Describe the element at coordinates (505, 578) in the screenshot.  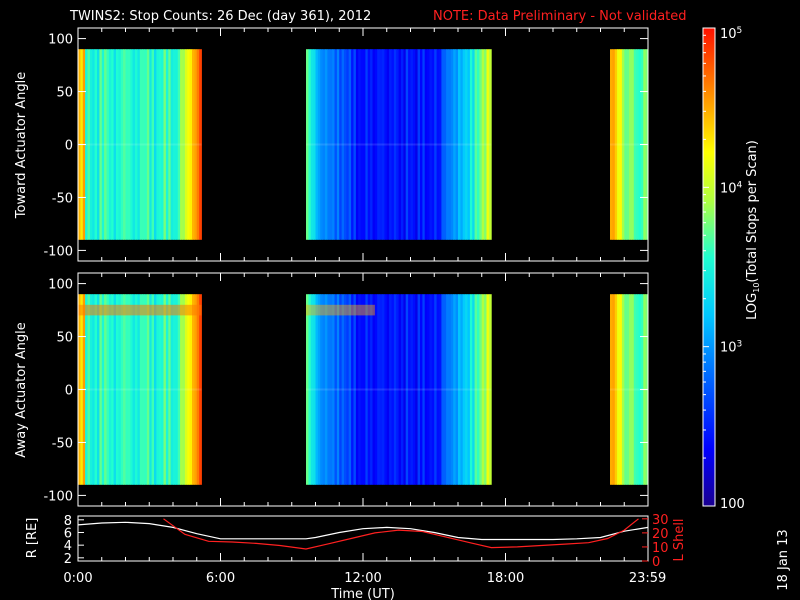
I see `x-tick-label: 18:00` at that location.